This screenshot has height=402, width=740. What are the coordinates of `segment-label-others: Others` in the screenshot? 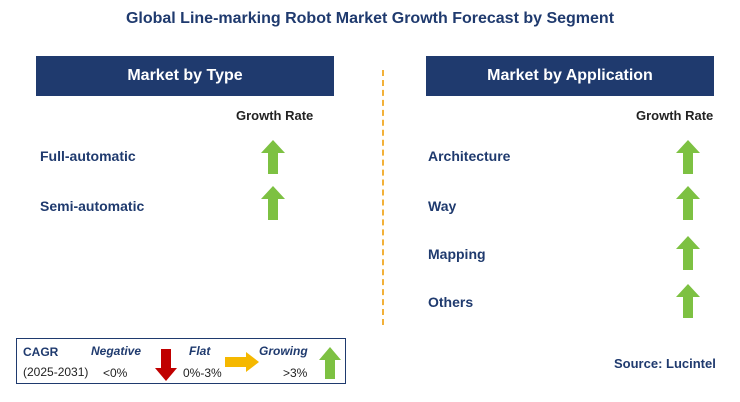 It's located at (451, 302).